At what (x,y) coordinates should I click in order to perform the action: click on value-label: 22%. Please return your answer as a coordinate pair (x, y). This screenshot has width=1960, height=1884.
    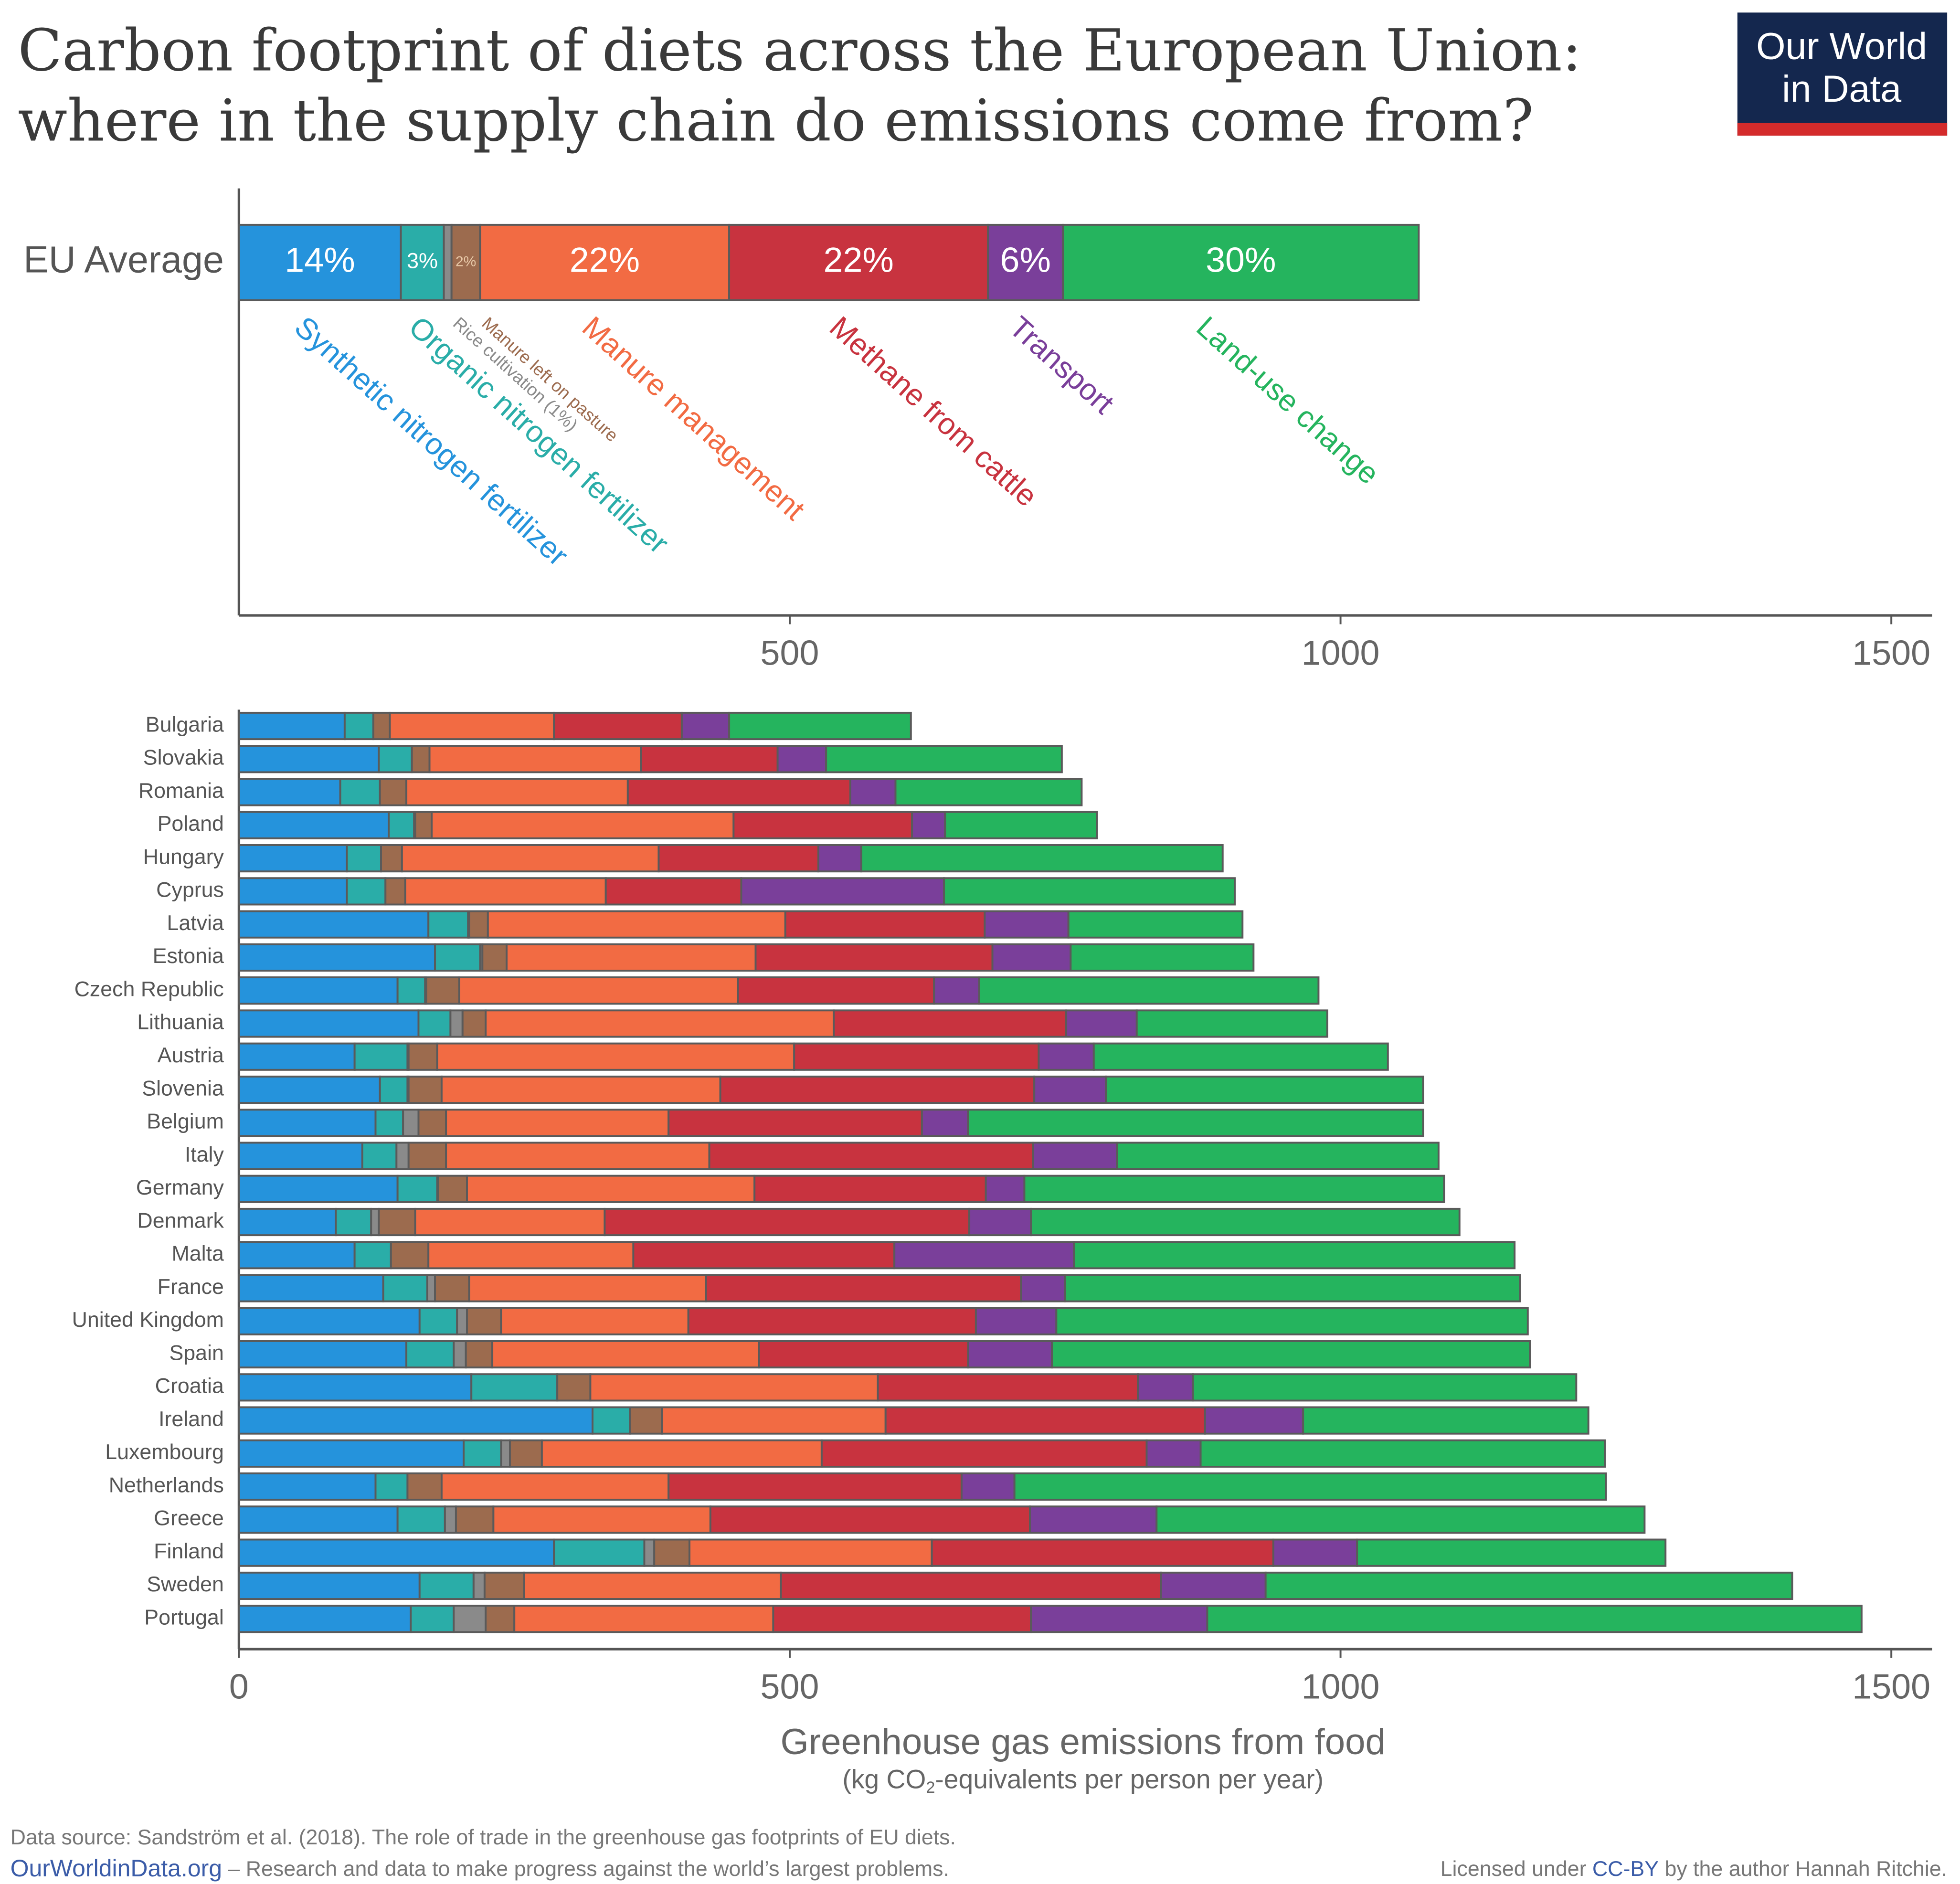
    Looking at the image, I should click on (605, 259).